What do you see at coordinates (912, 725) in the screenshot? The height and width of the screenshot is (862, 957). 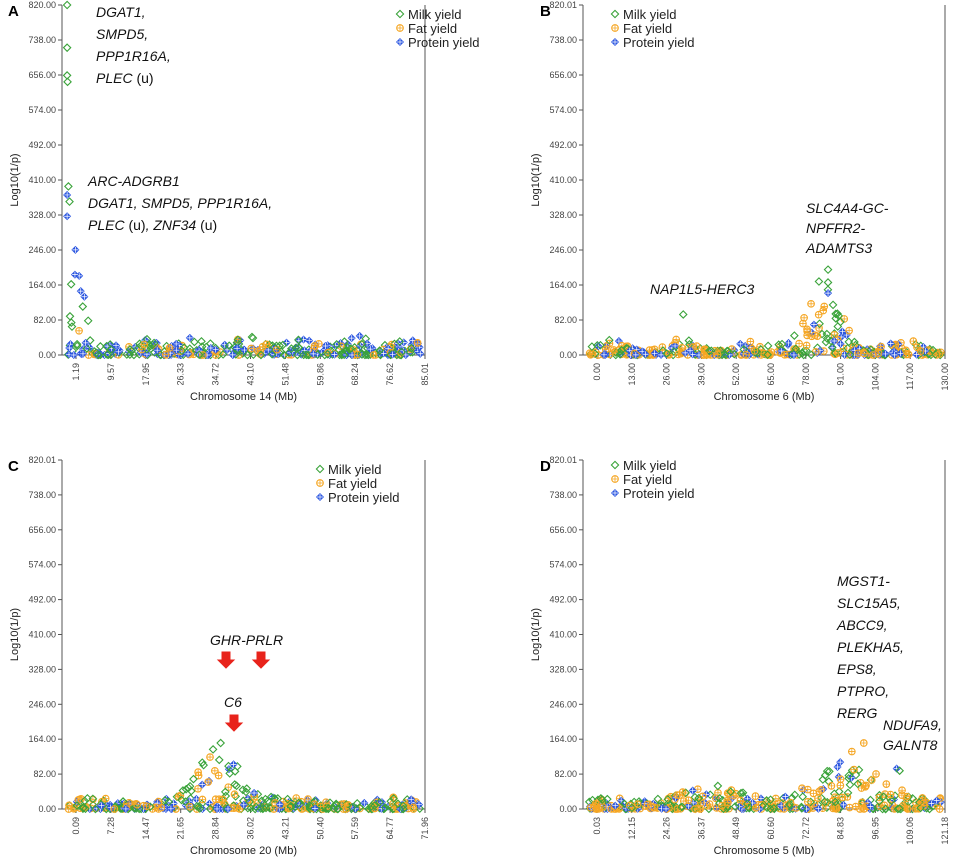 I see `annotation-line: NDUFA9,` at bounding box center [912, 725].